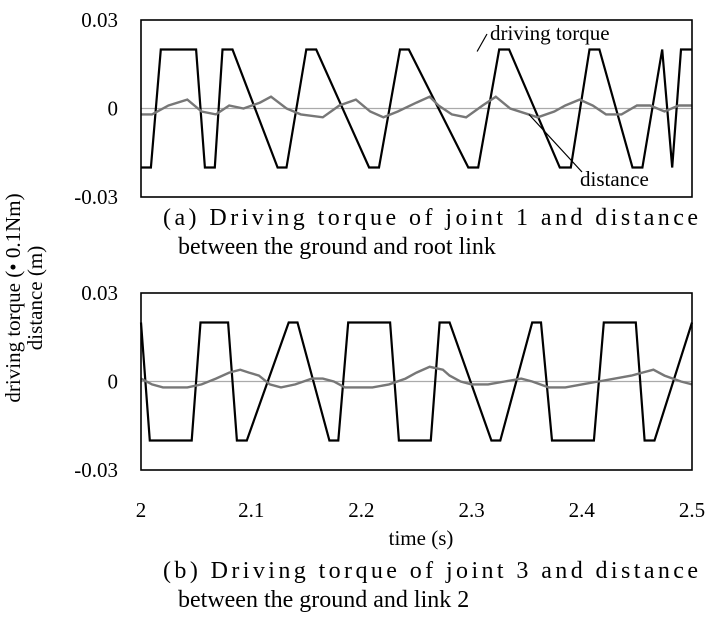 This screenshot has height=619, width=707. What do you see at coordinates (96, 108) in the screenshot?
I see `panel-a-y-ticks: 0.03 0 -0.03` at bounding box center [96, 108].